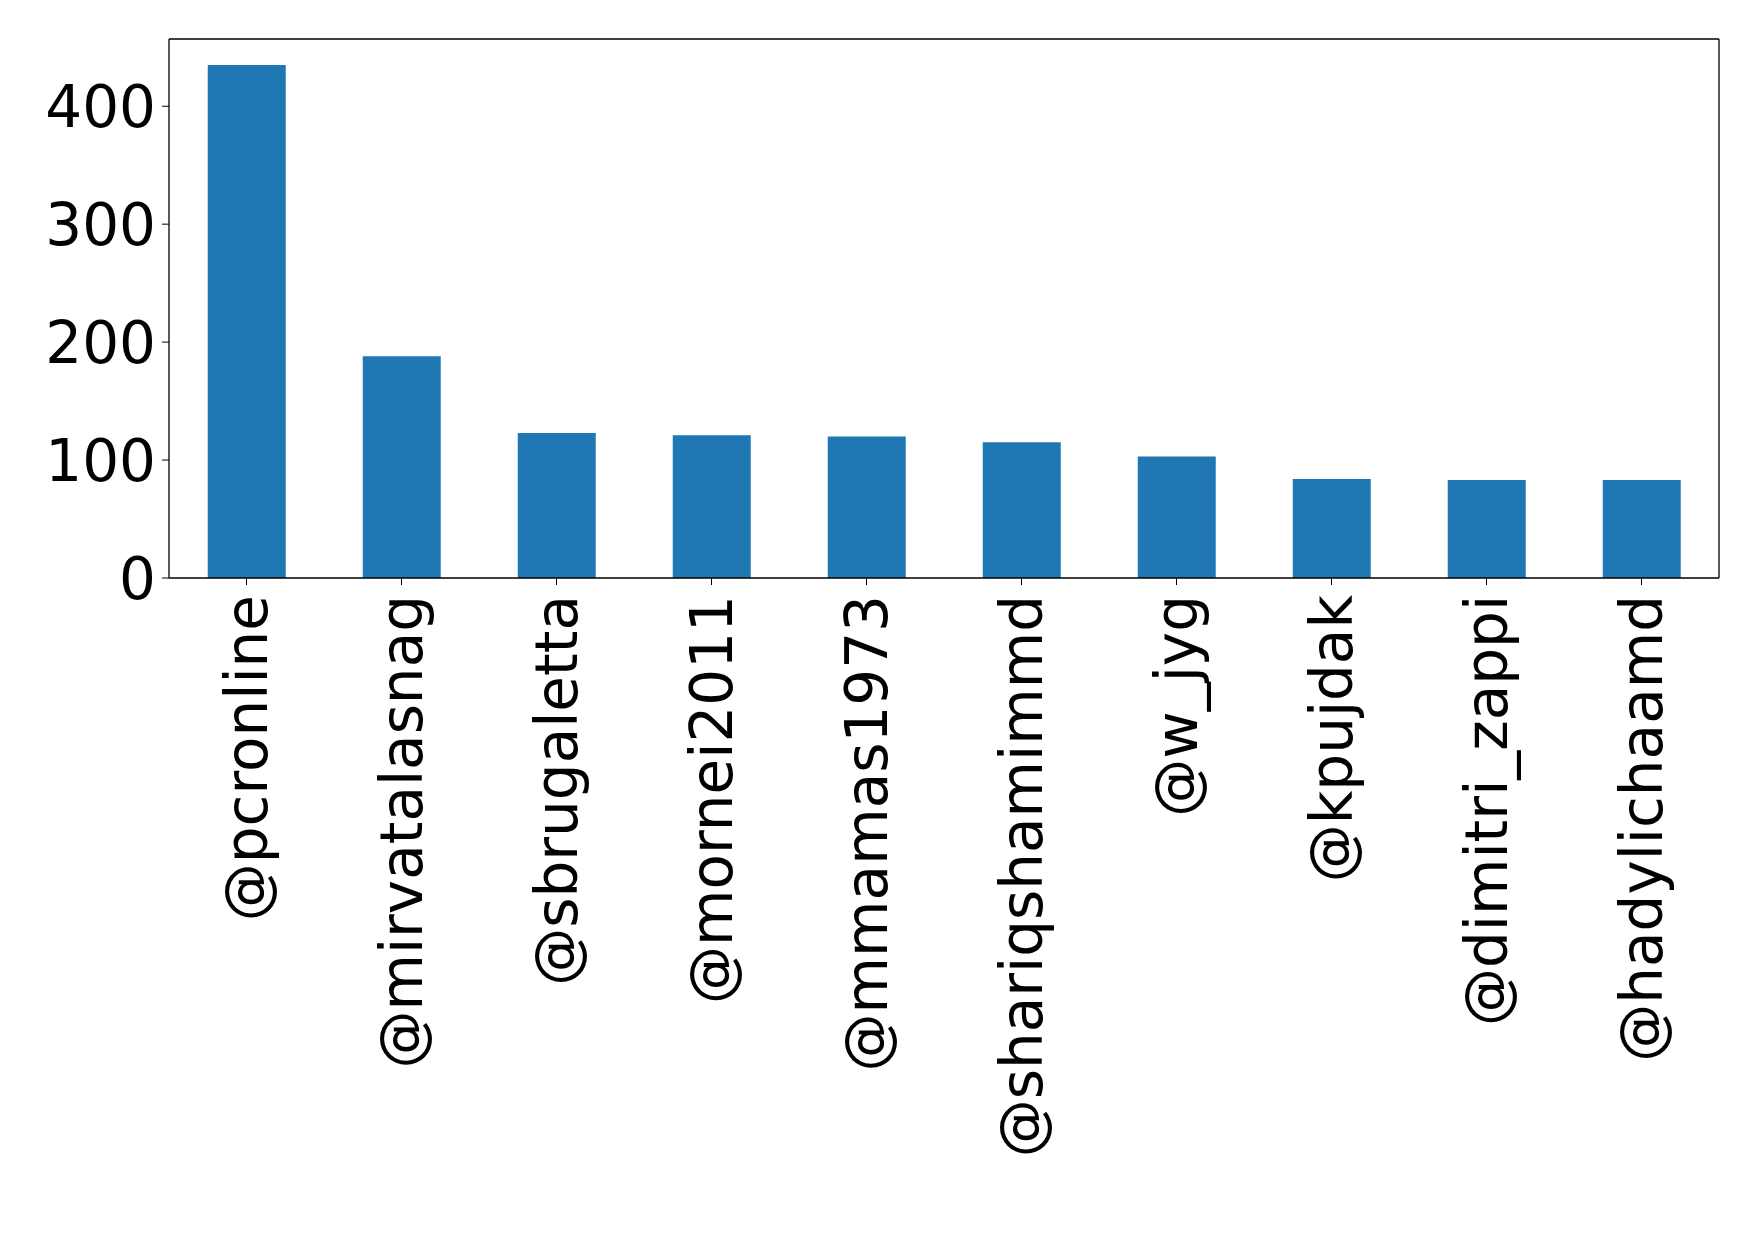  Describe the element at coordinates (100, 342) in the screenshot. I see `y-tick-label: 200` at that location.